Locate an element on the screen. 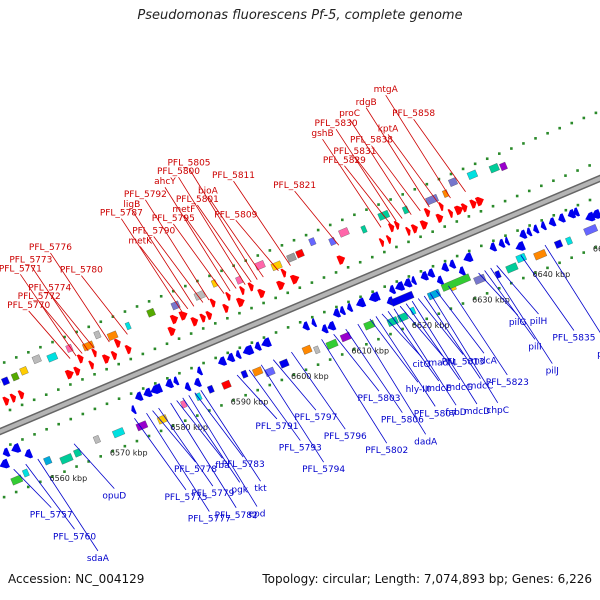 The width and height of the screenshot is (600, 600). reverse-gene-label: PFL_5778 is located at coordinates (195, 470).